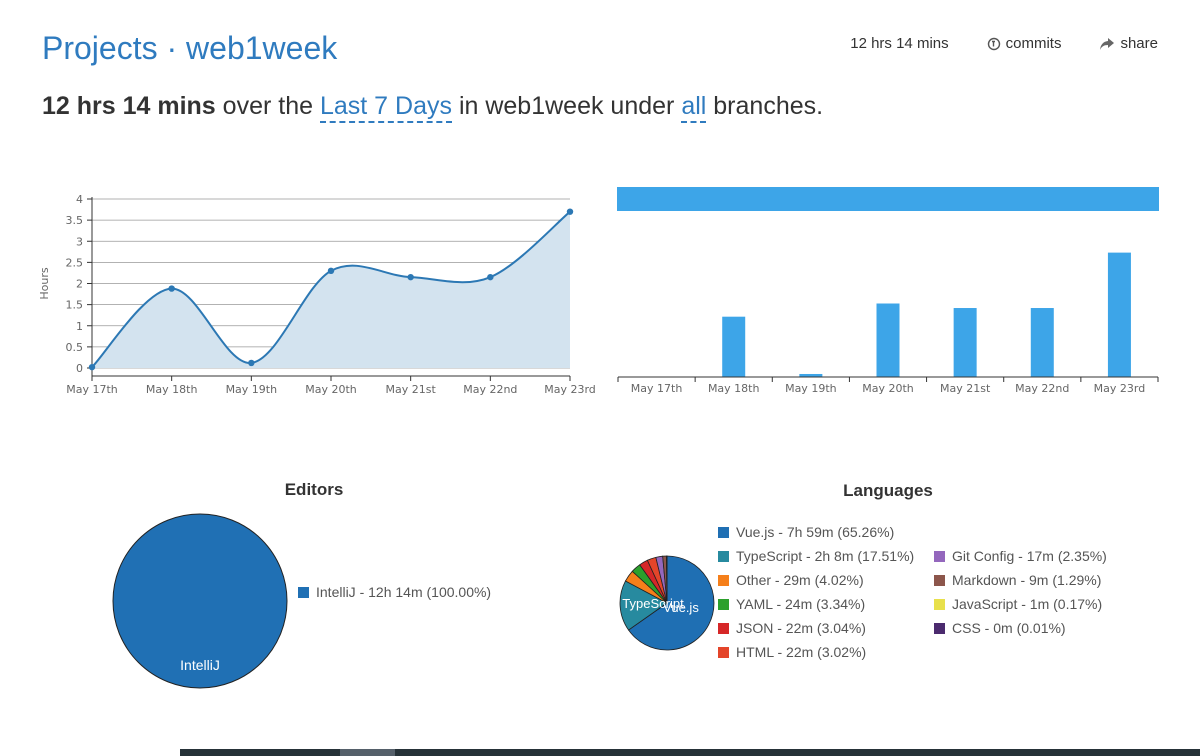 This screenshot has height=756, width=1200. What do you see at coordinates (1029, 556) in the screenshot?
I see `legend-label: Git Config - 17m (2.35%)` at bounding box center [1029, 556].